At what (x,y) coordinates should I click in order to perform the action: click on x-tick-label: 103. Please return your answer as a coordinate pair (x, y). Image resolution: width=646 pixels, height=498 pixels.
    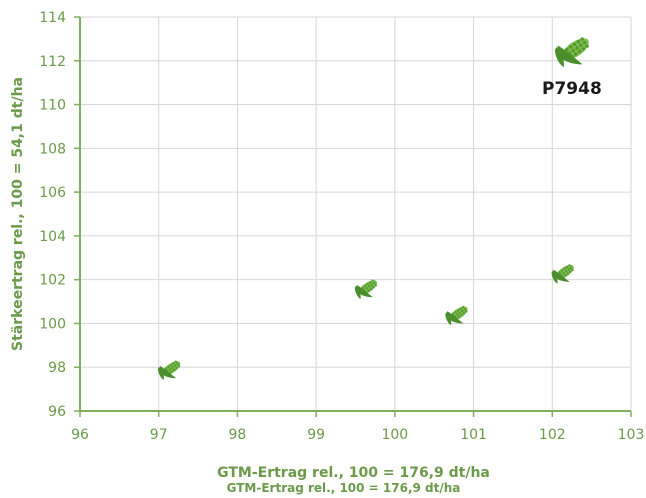
    Looking at the image, I should click on (631, 435).